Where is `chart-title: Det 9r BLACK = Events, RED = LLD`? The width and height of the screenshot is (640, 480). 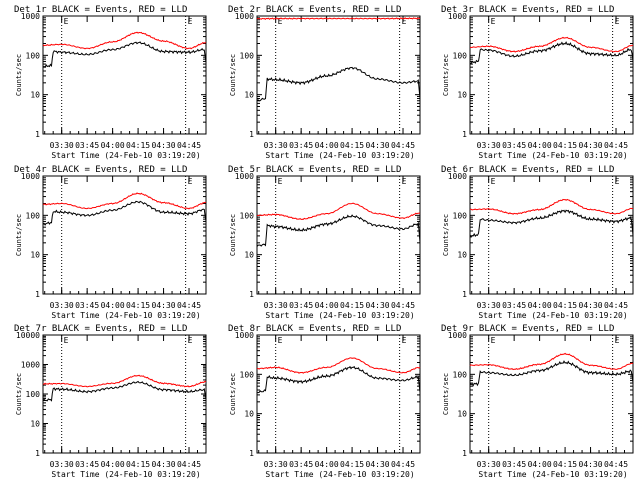
chart-title: Det 9r BLACK = Events, RED = LLD is located at coordinates (527, 329).